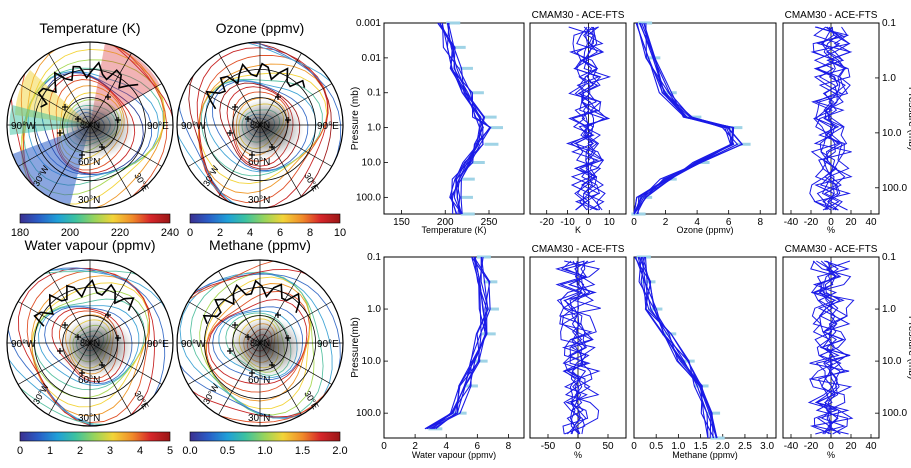 This screenshot has height=468, width=911. What do you see at coordinates (889, 309) in the screenshot?
I see `y-tick-label: 1.0` at bounding box center [889, 309].